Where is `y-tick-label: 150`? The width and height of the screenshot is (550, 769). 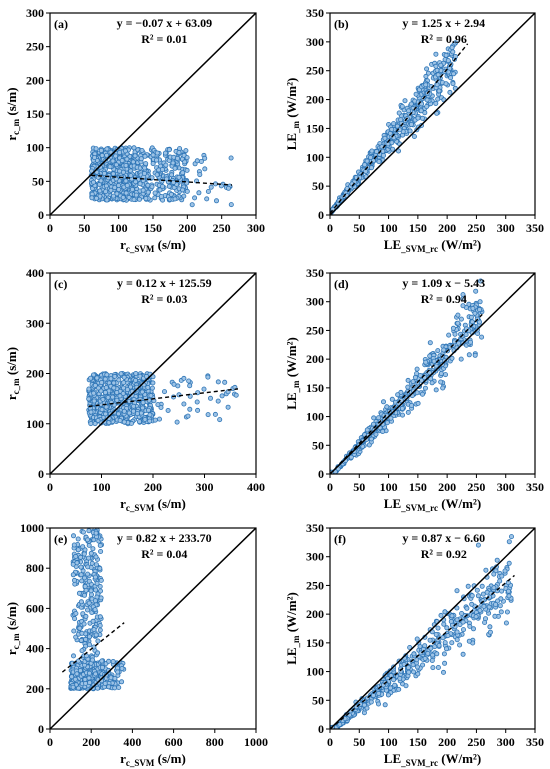
y-tick-label: 150 is located at coordinates (315, 643).